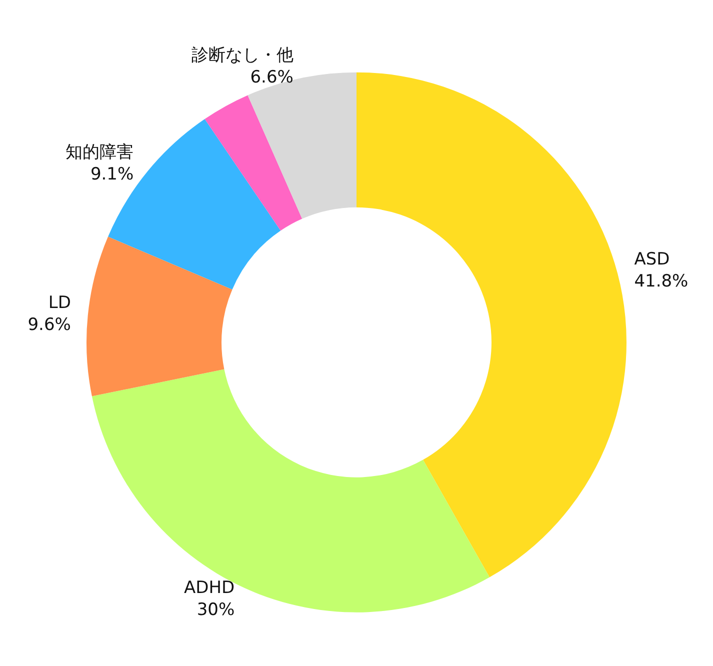 The image size is (713, 666). I want to click on slice-label: 診断なし・他, so click(242, 55).